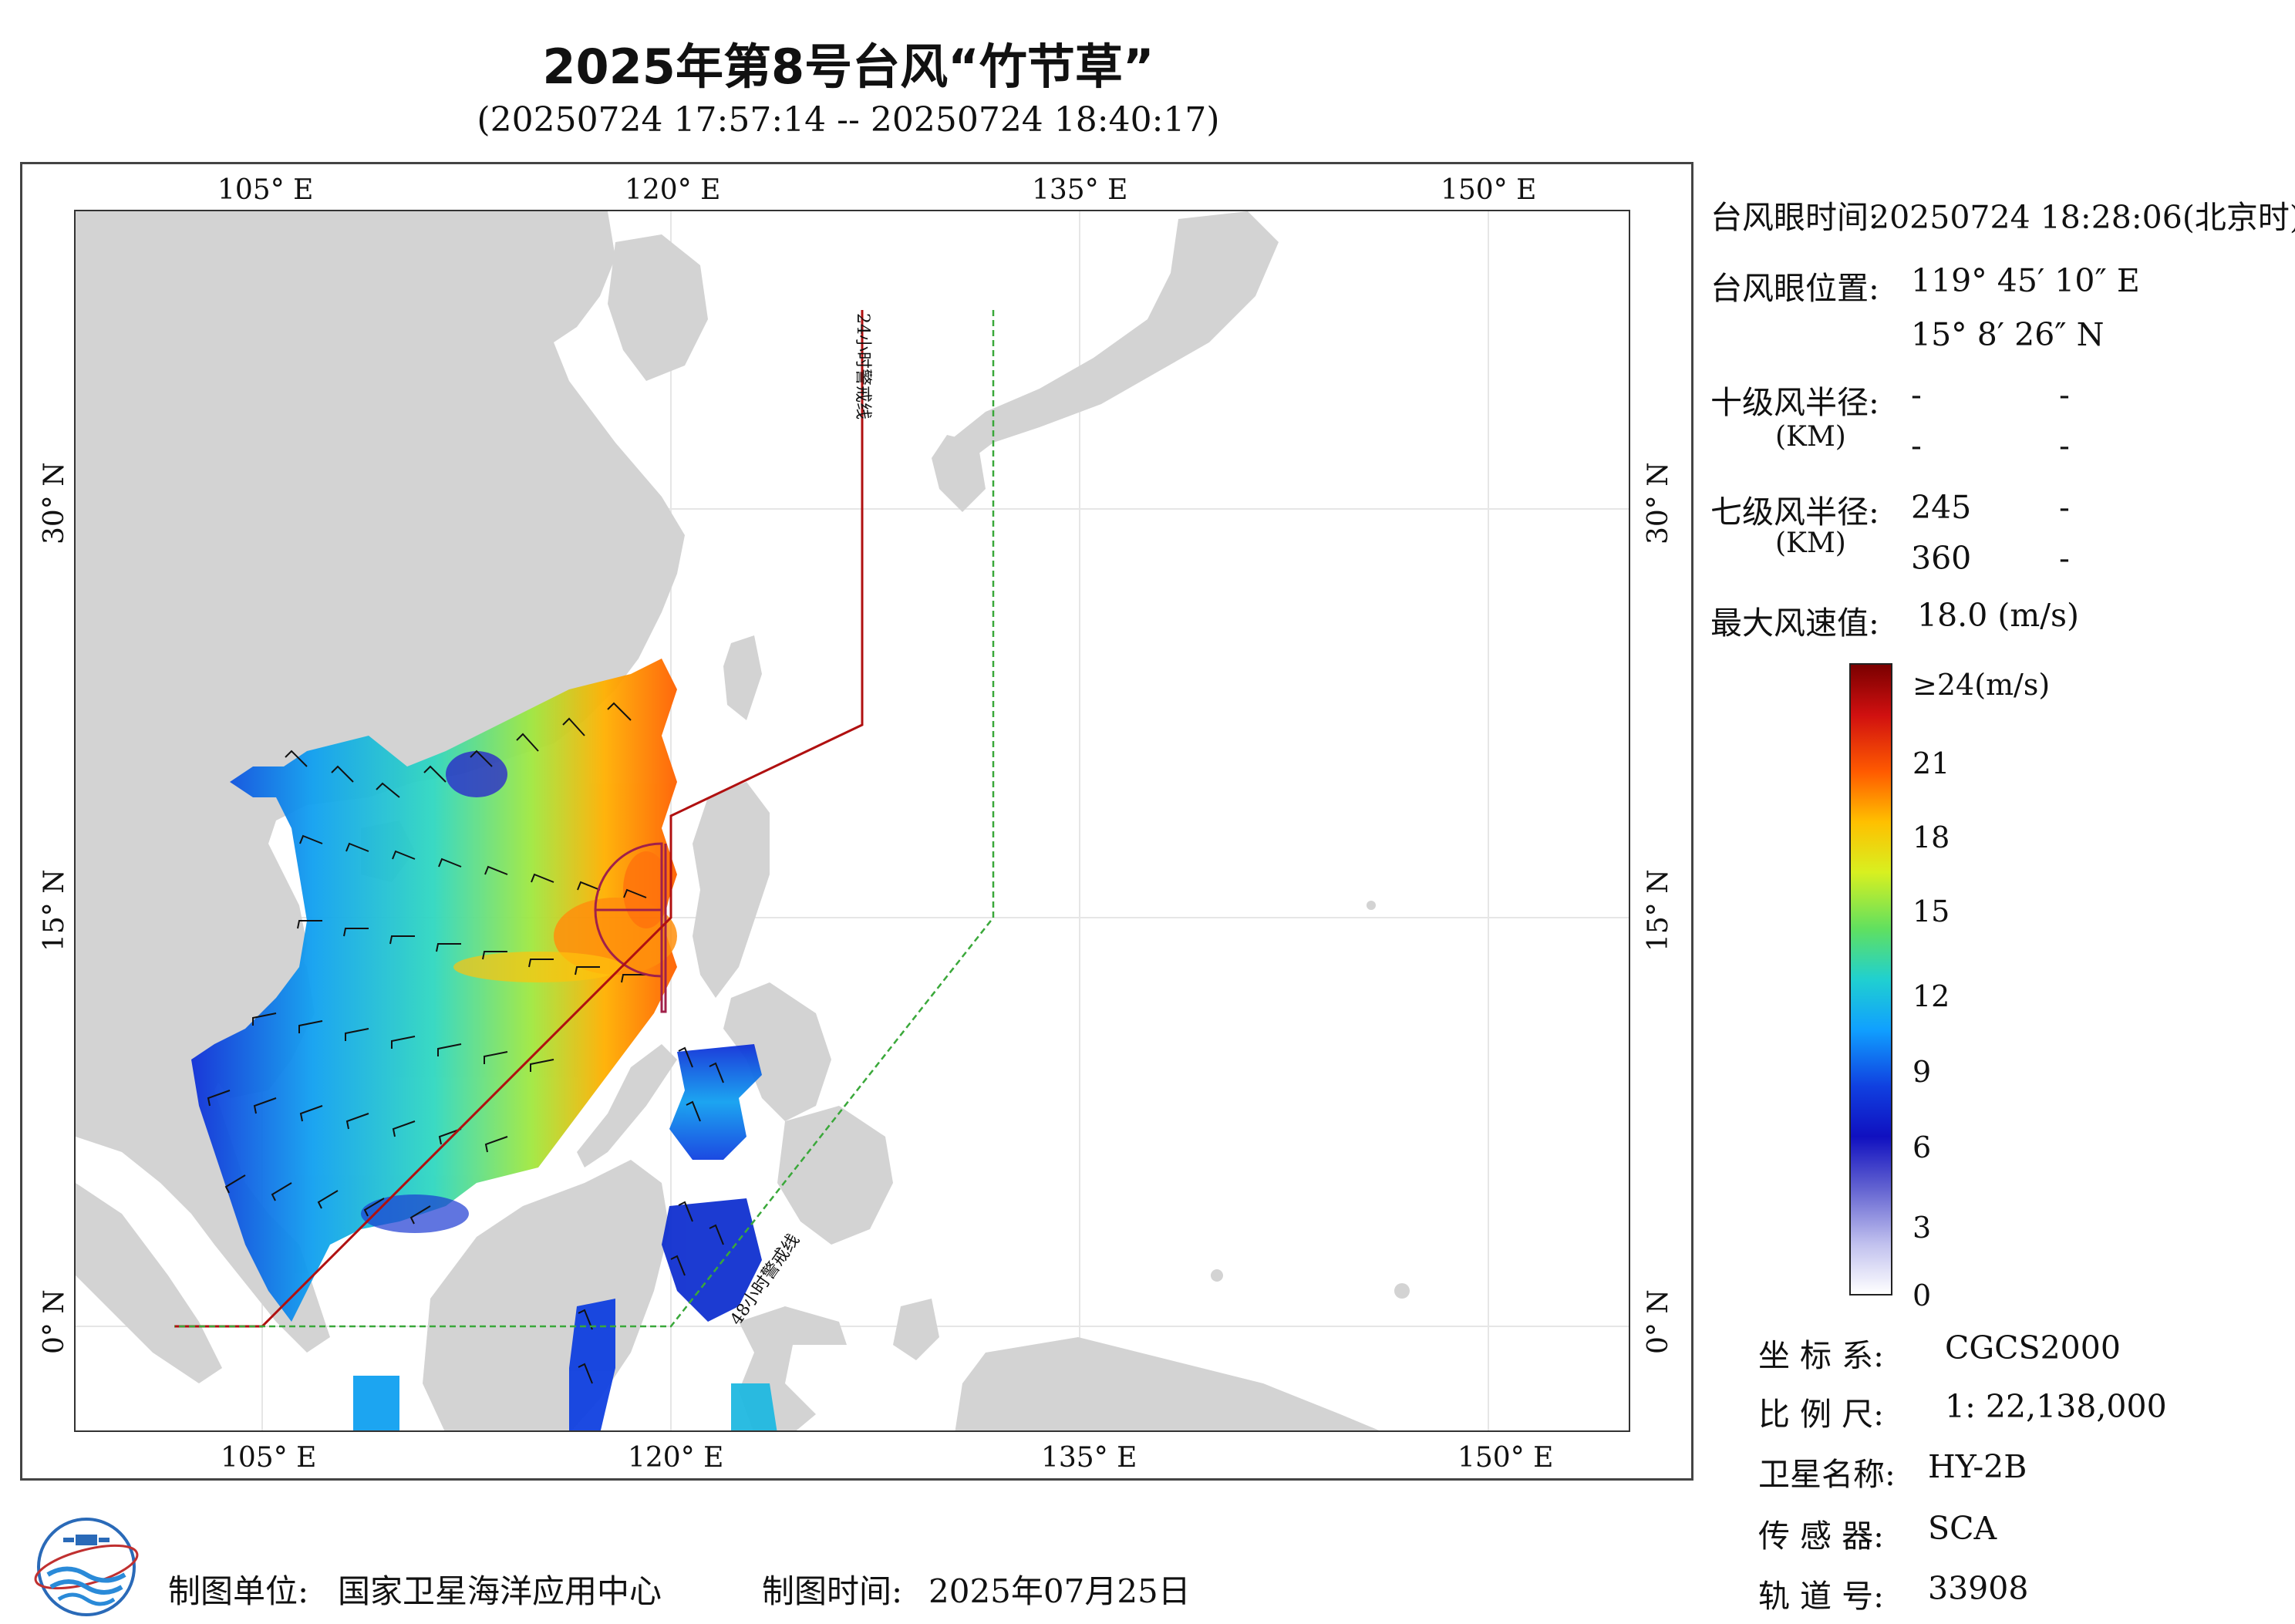 Image resolution: width=2295 pixels, height=1624 pixels. Describe the element at coordinates (54, 1321) in the screenshot. I see `lat-tick-left-0: 0° N` at that location.